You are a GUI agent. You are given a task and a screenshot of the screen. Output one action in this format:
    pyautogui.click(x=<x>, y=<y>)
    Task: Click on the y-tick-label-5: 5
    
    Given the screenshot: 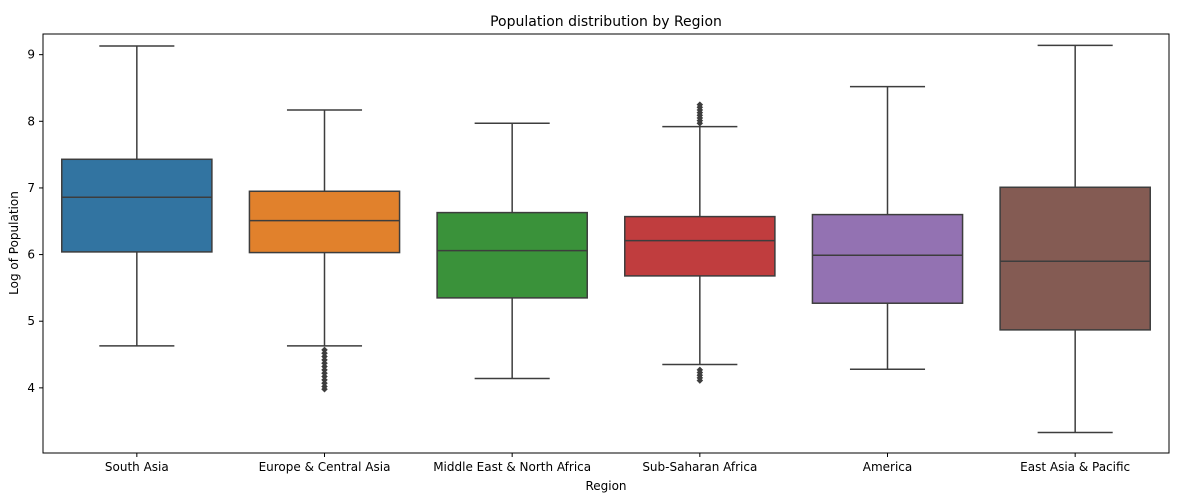 What is the action you would take?
    pyautogui.click(x=31, y=321)
    